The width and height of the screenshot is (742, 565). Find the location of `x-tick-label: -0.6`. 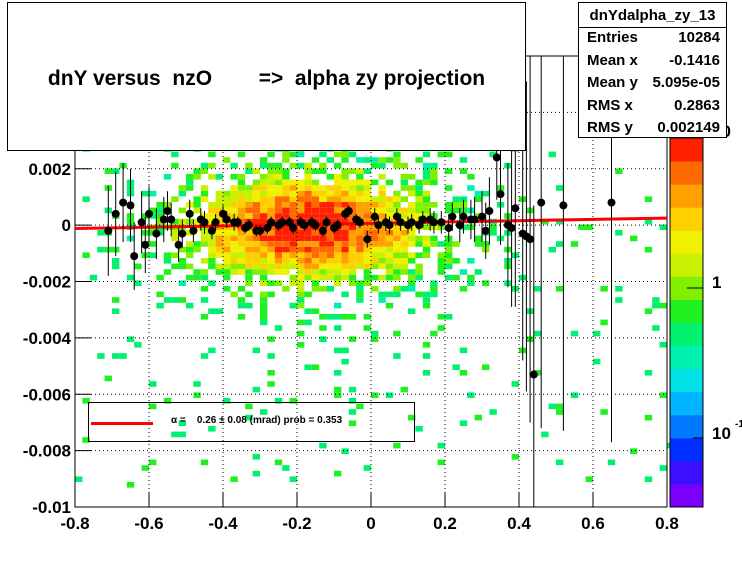

x-tick-label: -0.6 is located at coordinates (148, 523).